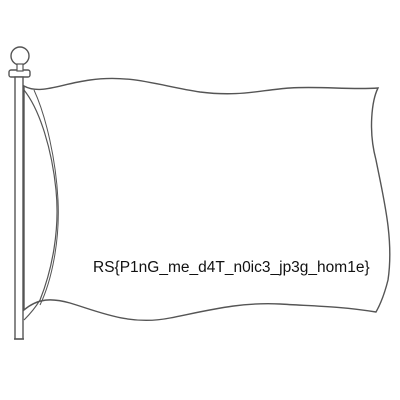 The image size is (400, 400). Describe the element at coordinates (20, 67) in the screenshot. I see `pole-neck` at that location.